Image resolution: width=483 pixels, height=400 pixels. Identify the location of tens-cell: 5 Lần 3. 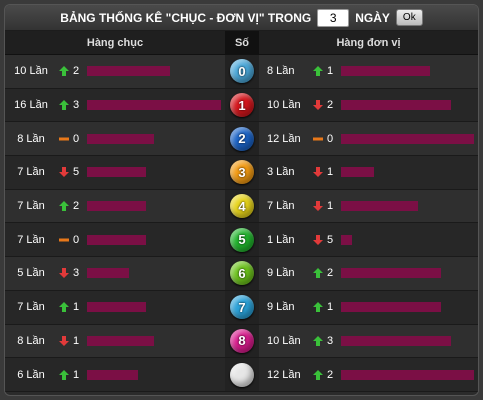
(115, 273).